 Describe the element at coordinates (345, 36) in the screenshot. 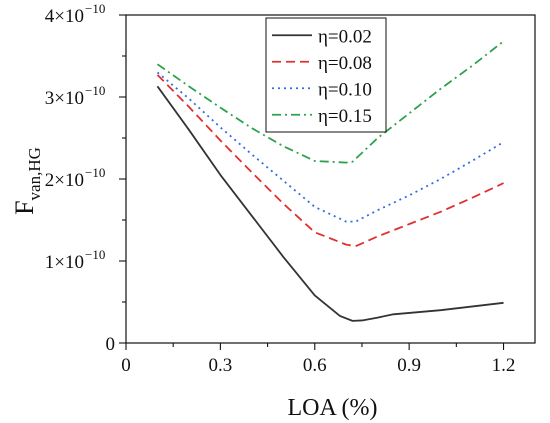

I see `legend-label-1: η=0.02` at that location.